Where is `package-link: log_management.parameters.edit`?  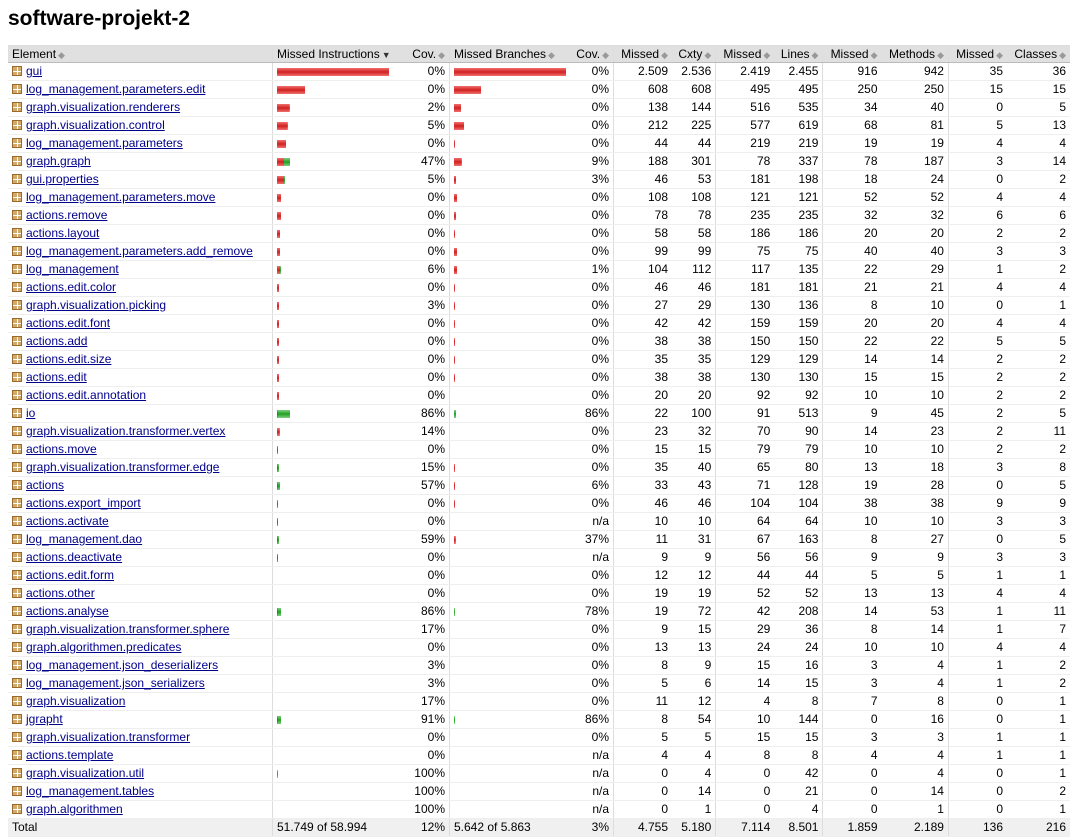 package-link: log_management.parameters.edit is located at coordinates (108, 89).